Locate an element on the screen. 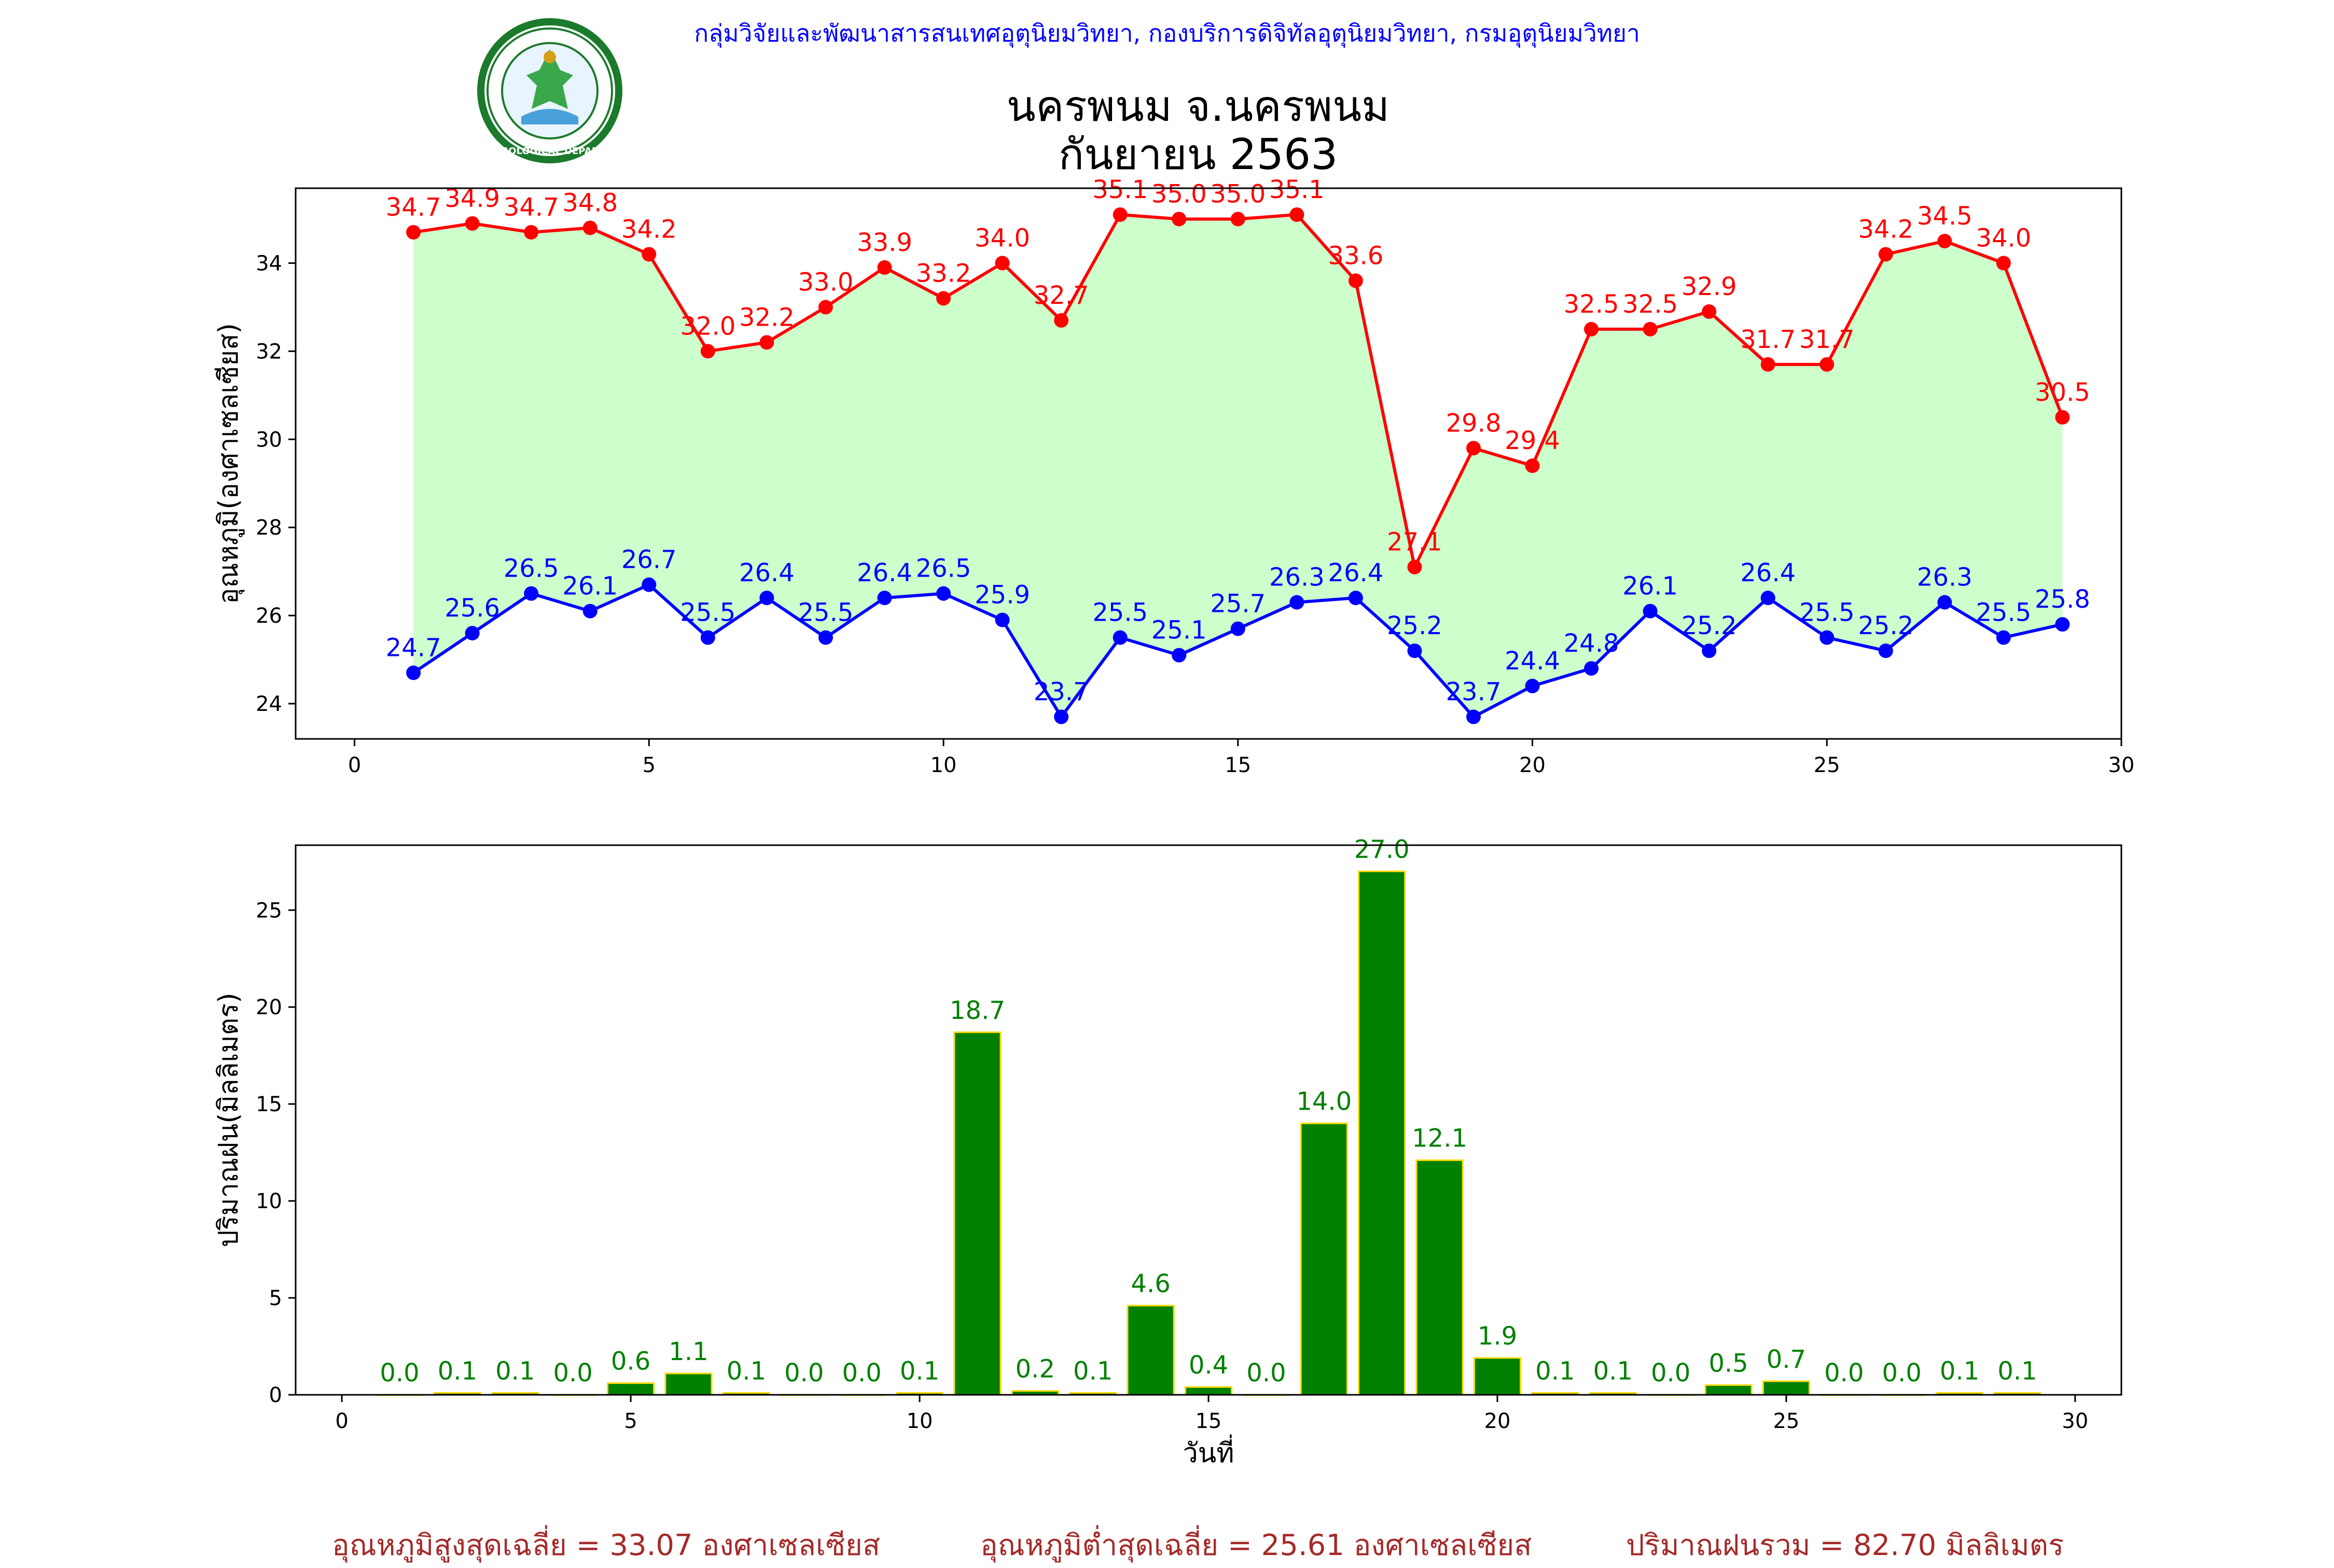 This screenshot has width=2334, height=1568. rainfall-y-axis-label: ปริมาณฝน(มิลลิเมตร) is located at coordinates (229, 1119).